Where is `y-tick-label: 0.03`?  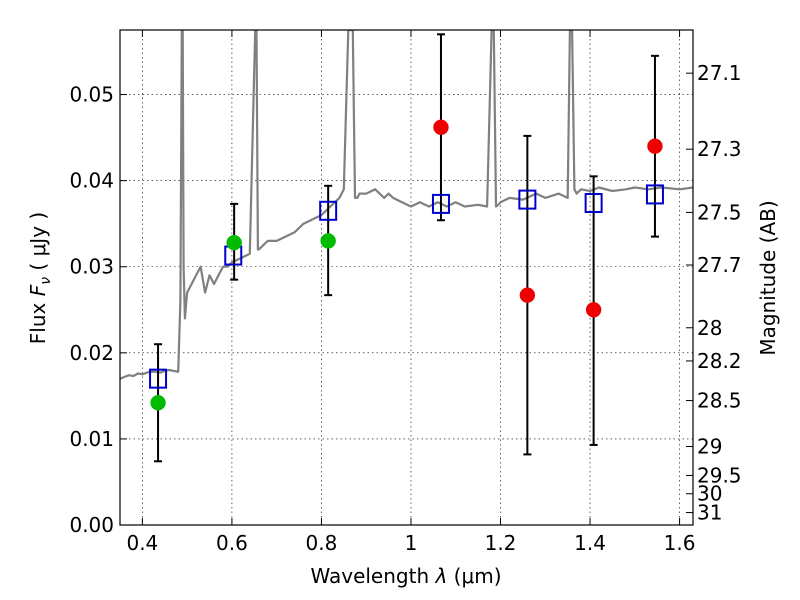 y-tick-label: 0.03 is located at coordinates (91, 267).